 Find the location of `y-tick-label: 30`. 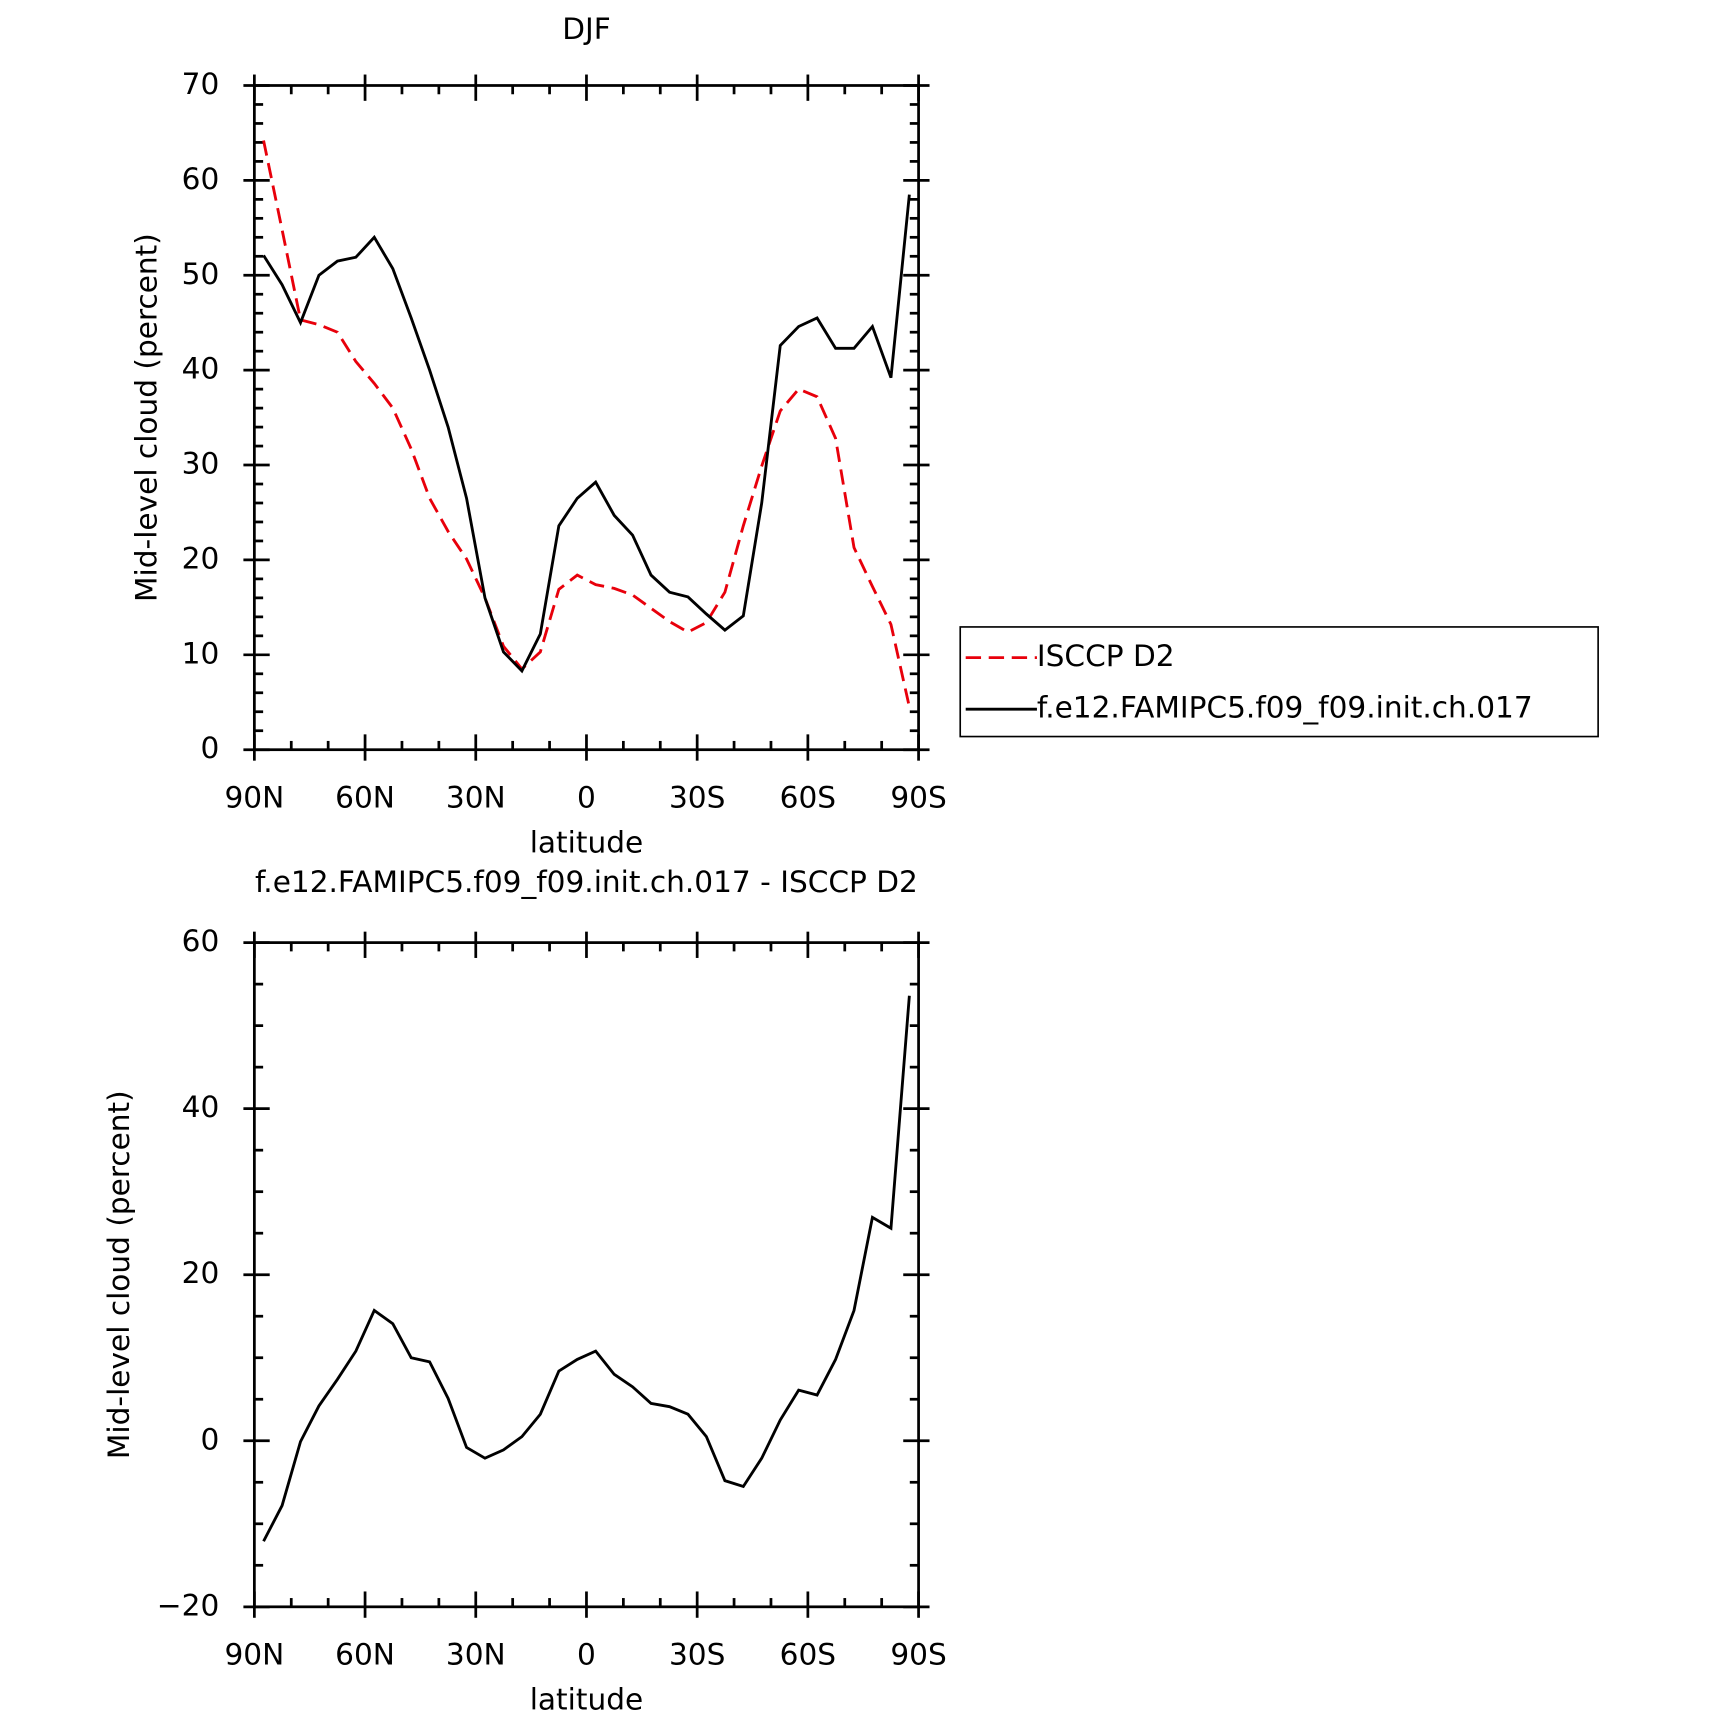

y-tick-label: 30 is located at coordinates (201, 464).